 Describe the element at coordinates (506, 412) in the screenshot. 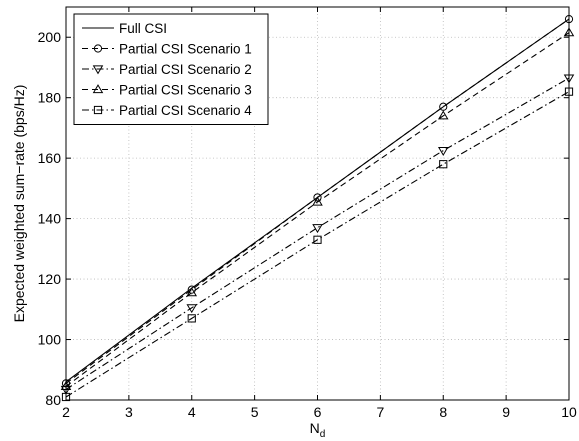

I see `x-tick-label: 9` at that location.